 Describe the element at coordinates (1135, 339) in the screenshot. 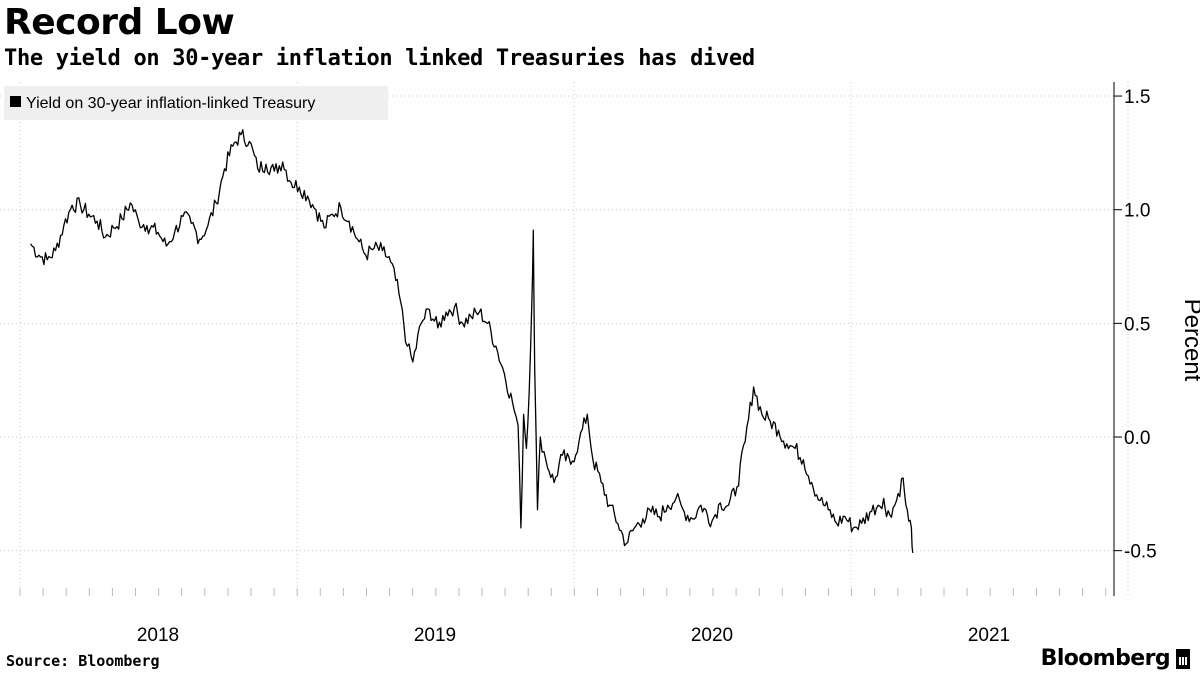

I see `y-axis: 1.5 1.0 0.5 0.0 -0.5` at that location.